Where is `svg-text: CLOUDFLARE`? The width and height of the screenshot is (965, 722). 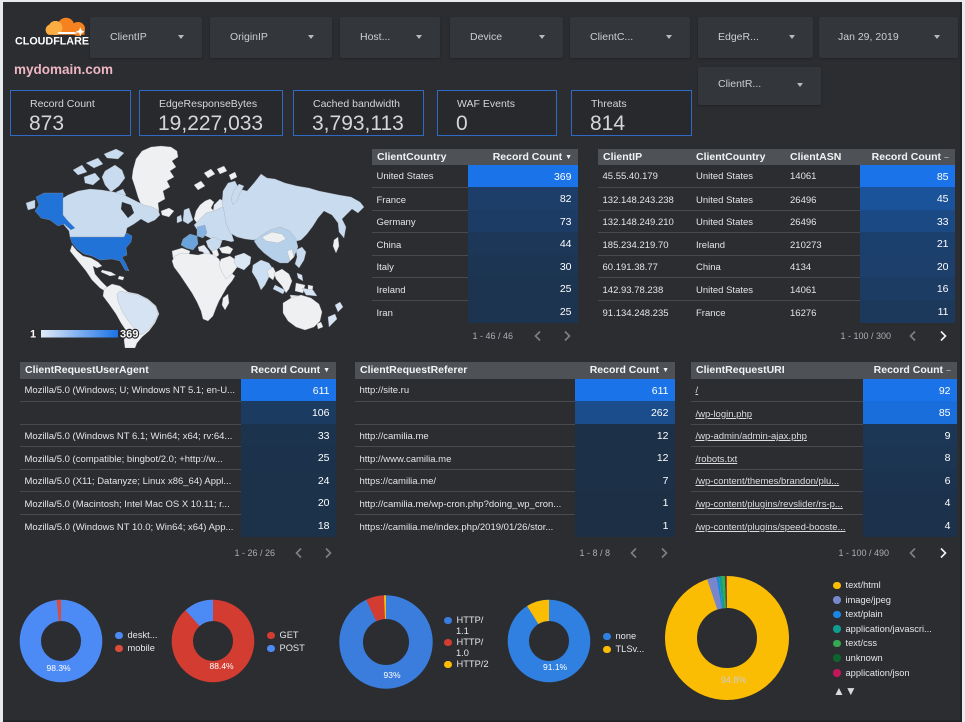
svg-text: CLOUDFLARE is located at coordinates (52, 41).